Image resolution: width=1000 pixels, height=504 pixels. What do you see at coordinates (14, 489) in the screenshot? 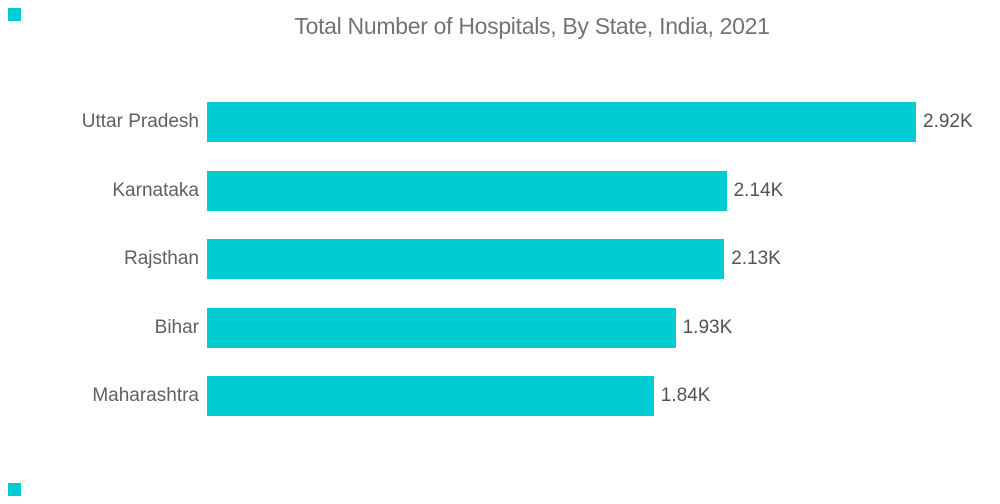
I see `bottom-left-corner-square-icon` at bounding box center [14, 489].